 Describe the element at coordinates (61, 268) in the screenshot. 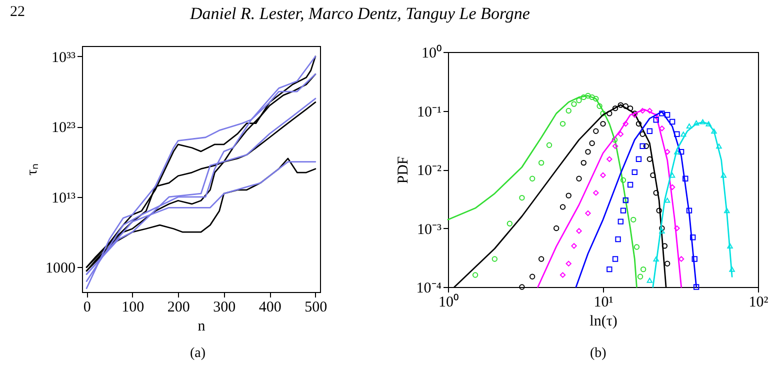

I see `y-tick-label: 1000` at that location.